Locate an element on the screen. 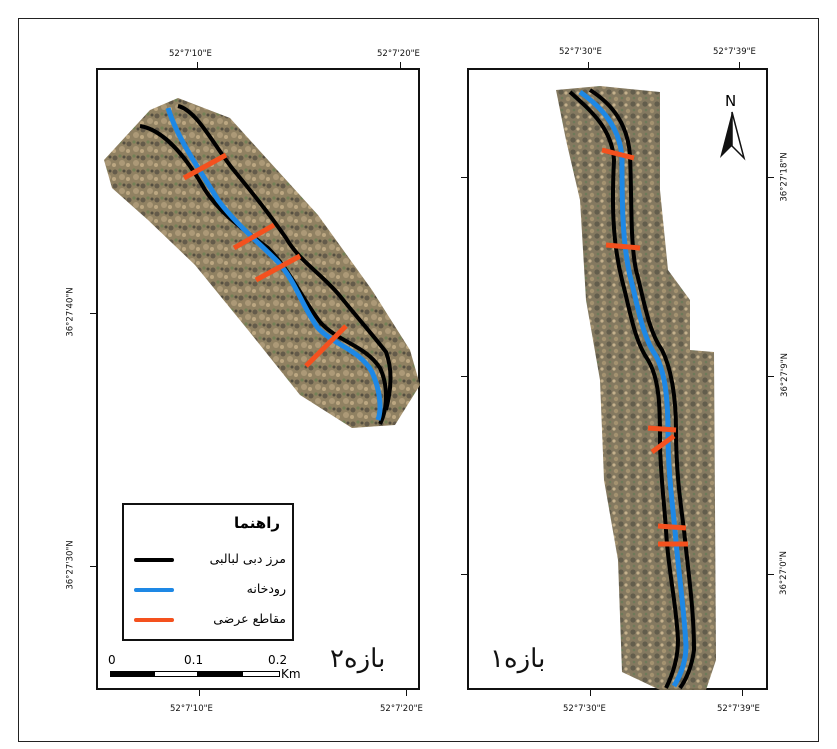 This screenshot has height=749, width=837. legend-box: راهنما مرز دبی لبالبی رودخانه مقاطع عرضی is located at coordinates (208, 572).